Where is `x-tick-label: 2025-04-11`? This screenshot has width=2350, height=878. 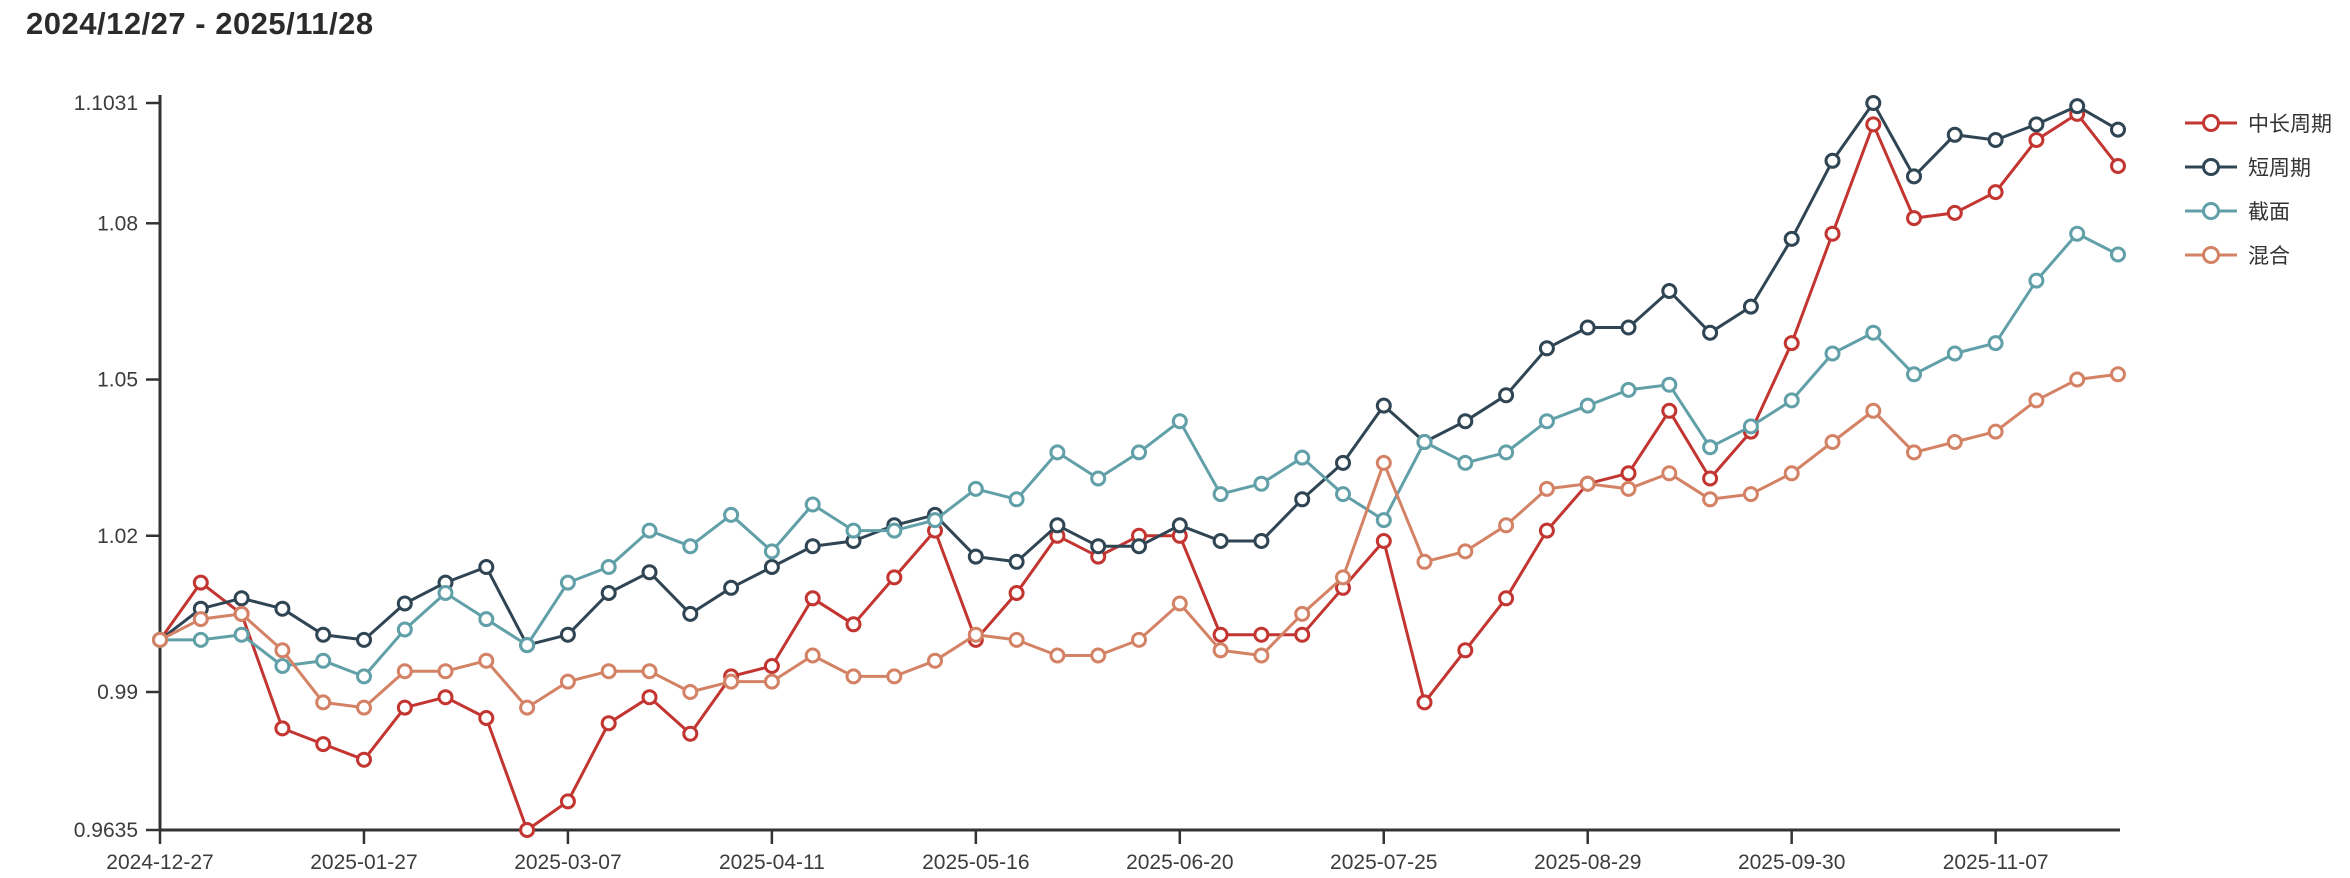 x-tick-label: 2025-04-11 is located at coordinates (772, 862).